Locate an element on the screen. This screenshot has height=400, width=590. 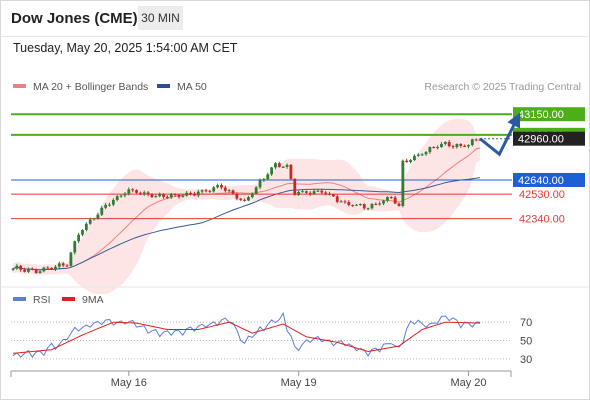
instrument-title: Dow Jones (CME) is located at coordinates (74, 18).